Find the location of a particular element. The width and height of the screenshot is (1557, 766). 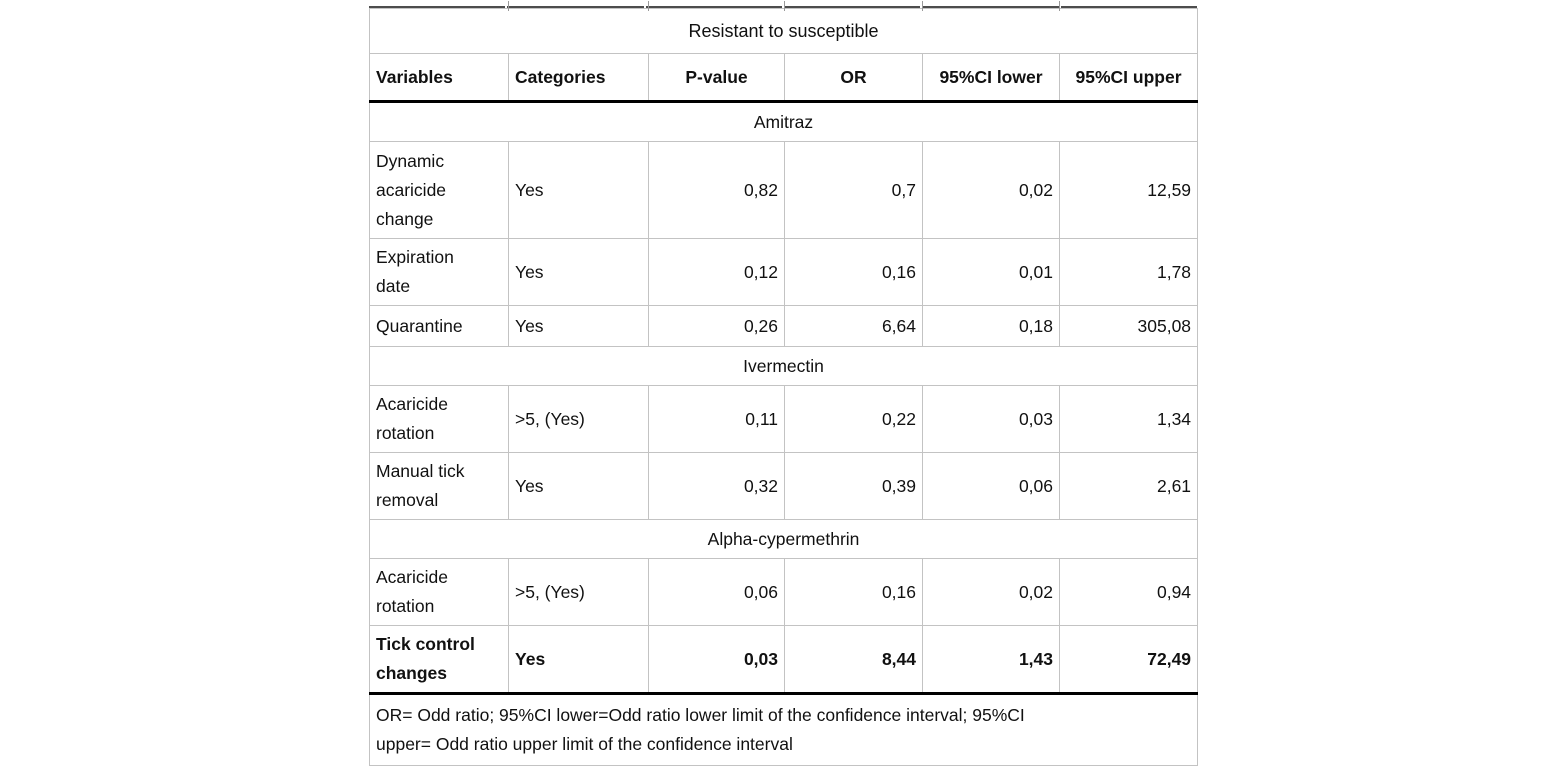

cell-variable: Manual tick removal is located at coordinates (439, 486).